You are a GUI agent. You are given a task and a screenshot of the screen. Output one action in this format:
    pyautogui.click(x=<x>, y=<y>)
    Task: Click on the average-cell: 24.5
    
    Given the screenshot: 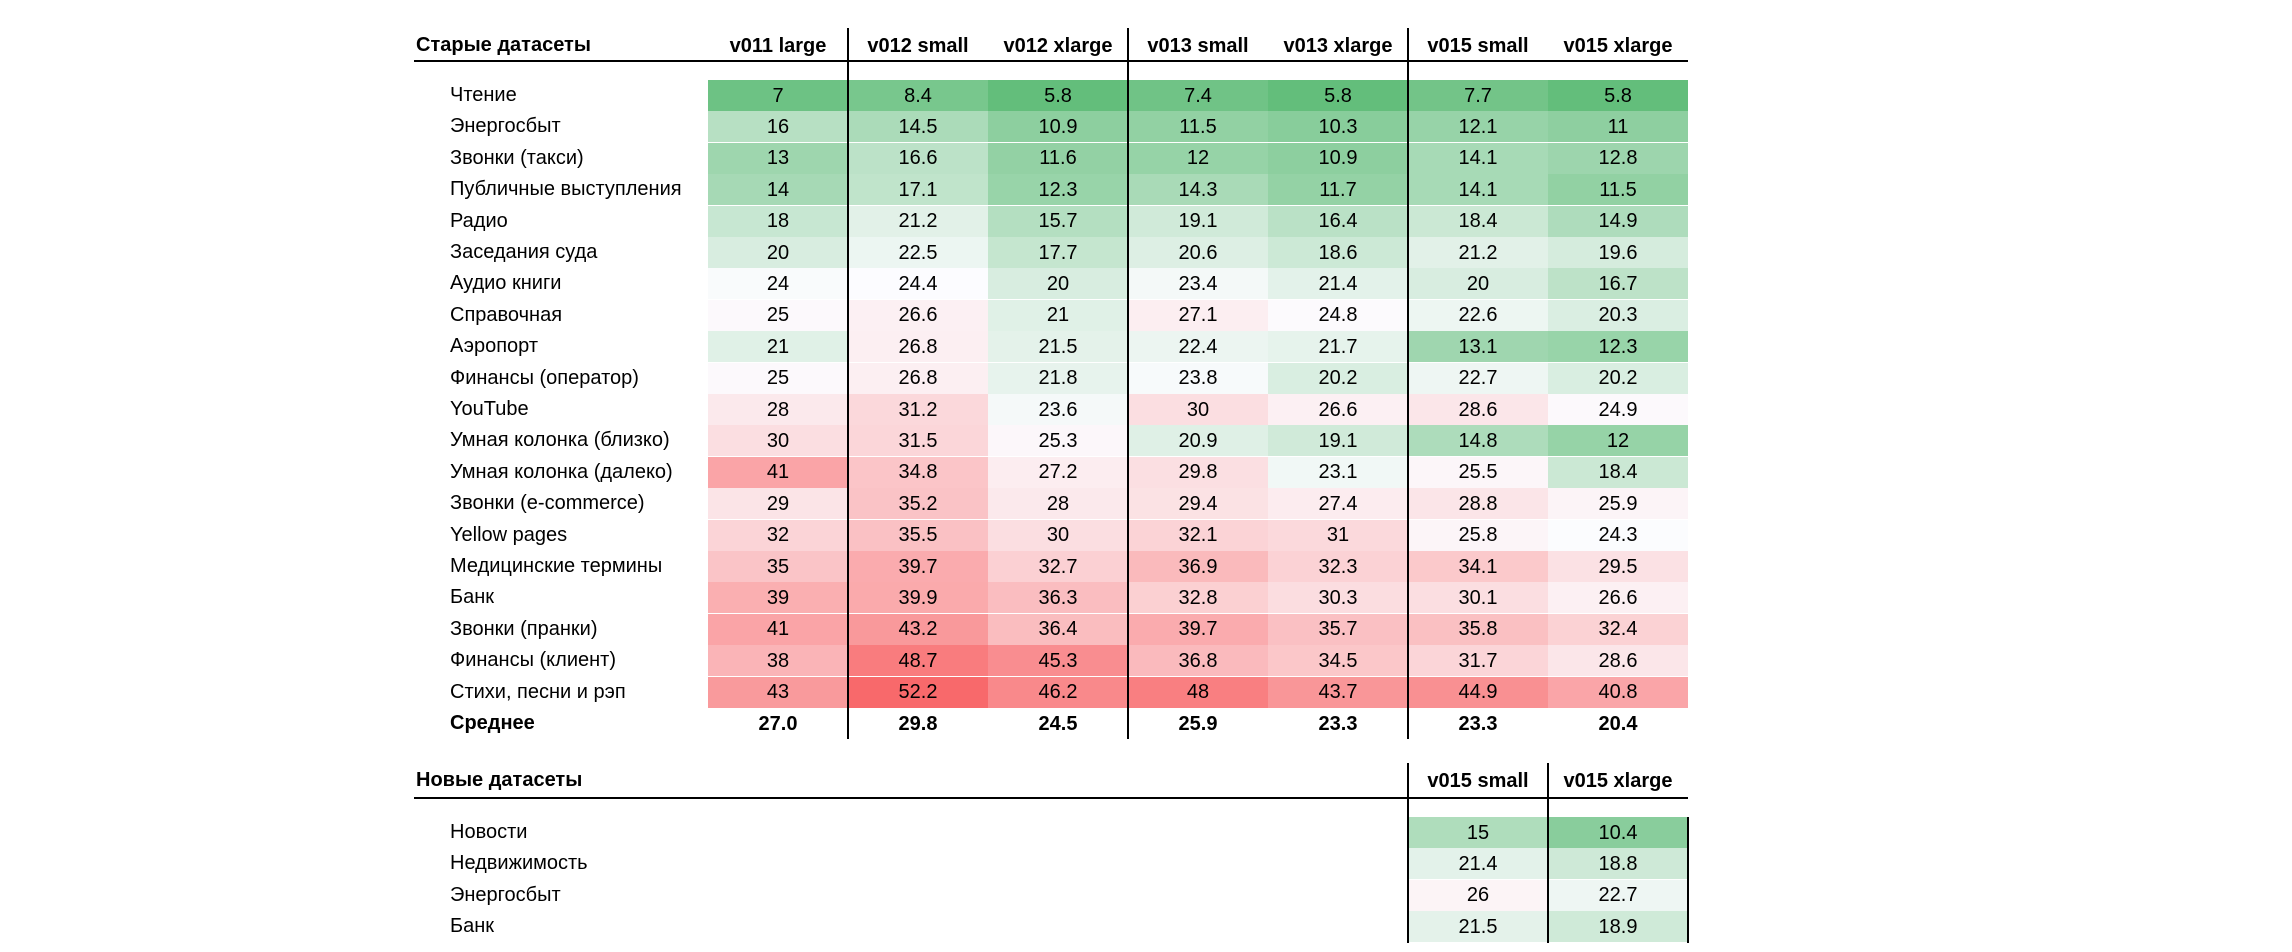 What is the action you would take?
    pyautogui.click(x=1058, y=723)
    